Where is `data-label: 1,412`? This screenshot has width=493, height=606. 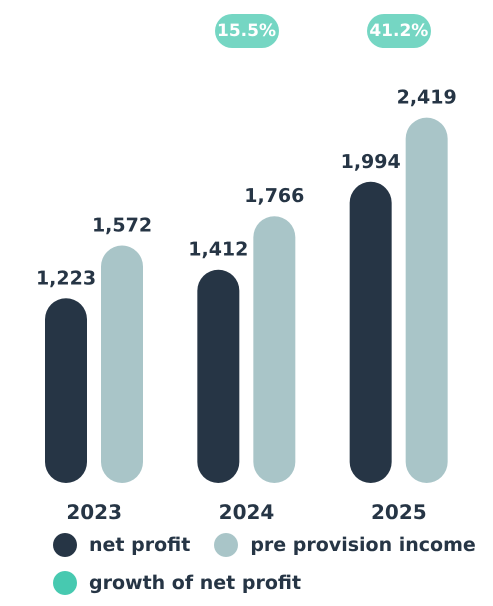
data-label: 1,412 is located at coordinates (218, 249).